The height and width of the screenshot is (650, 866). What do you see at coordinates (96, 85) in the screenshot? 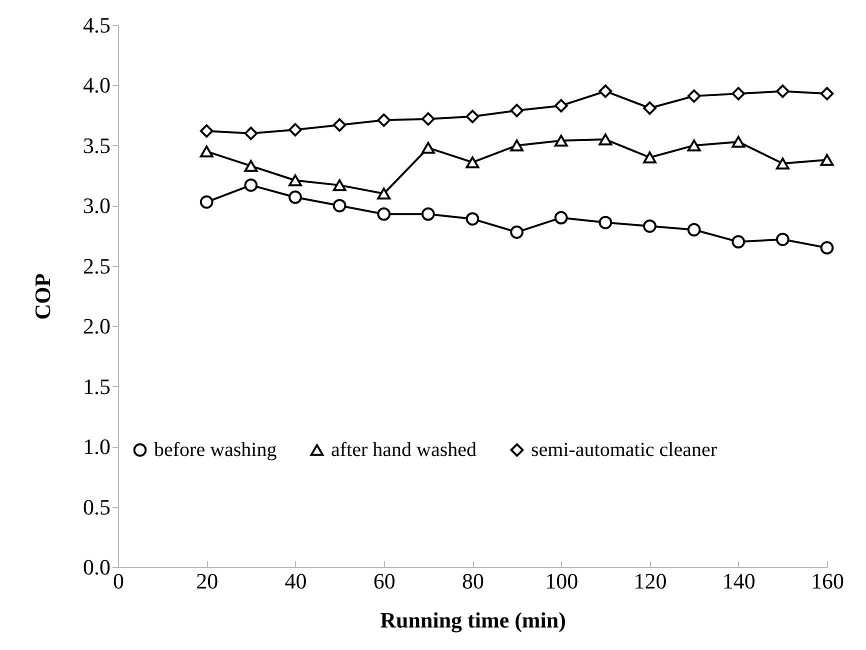
I see `y-tick-label: 4.0` at bounding box center [96, 85].